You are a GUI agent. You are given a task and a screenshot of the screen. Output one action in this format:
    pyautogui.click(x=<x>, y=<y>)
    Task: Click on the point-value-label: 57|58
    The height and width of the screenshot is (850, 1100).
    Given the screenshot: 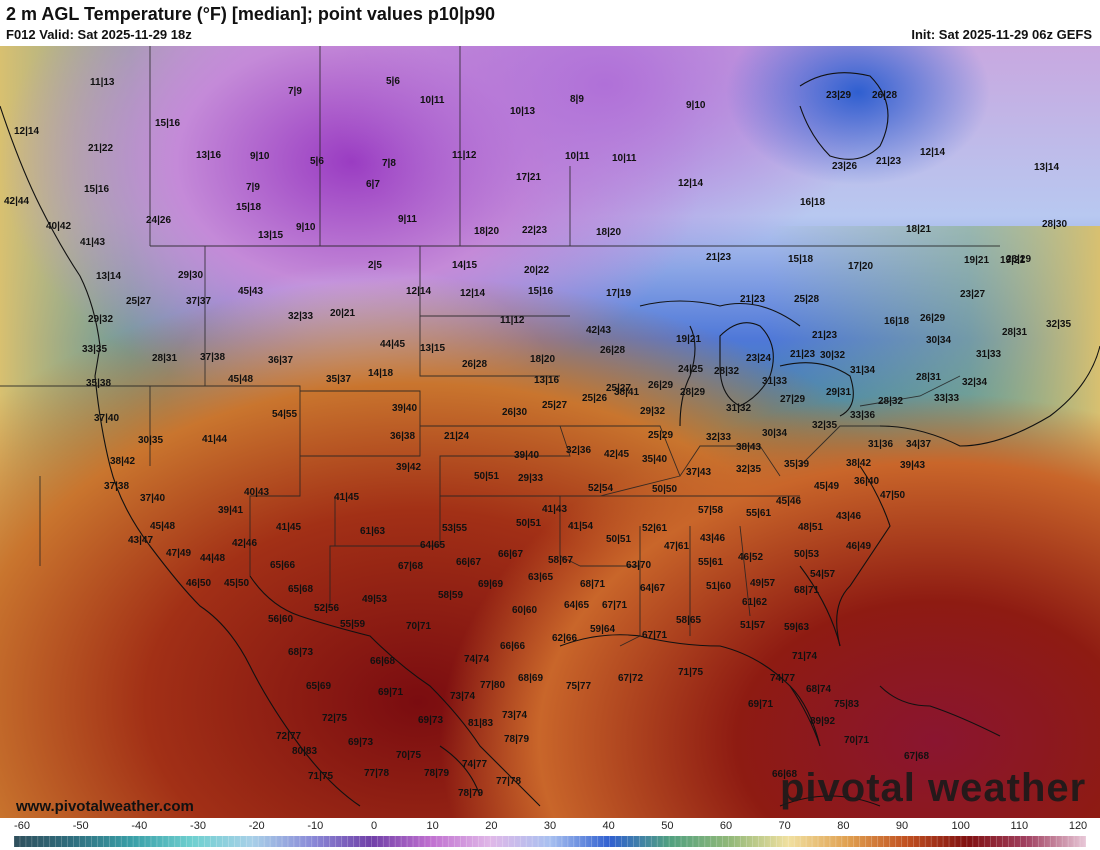 What is the action you would take?
    pyautogui.click(x=711, y=510)
    